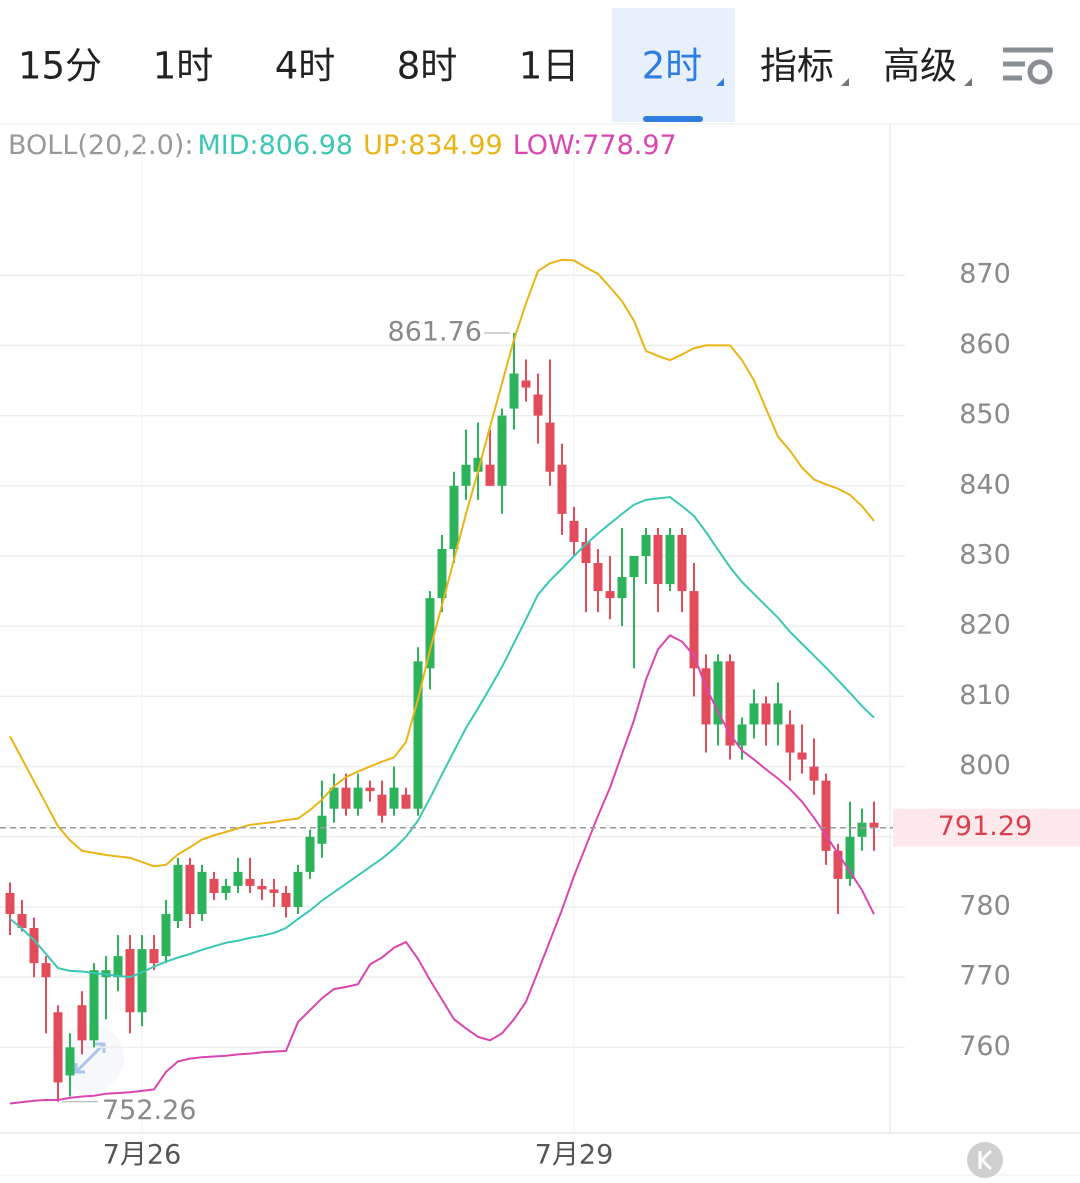  What do you see at coordinates (305, 66) in the screenshot?
I see `tab: 4时` at bounding box center [305, 66].